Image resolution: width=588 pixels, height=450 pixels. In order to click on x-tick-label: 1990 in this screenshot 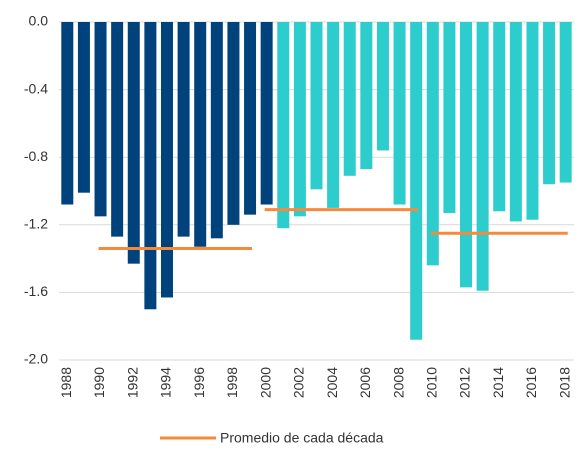, I will do `click(99, 382)`.